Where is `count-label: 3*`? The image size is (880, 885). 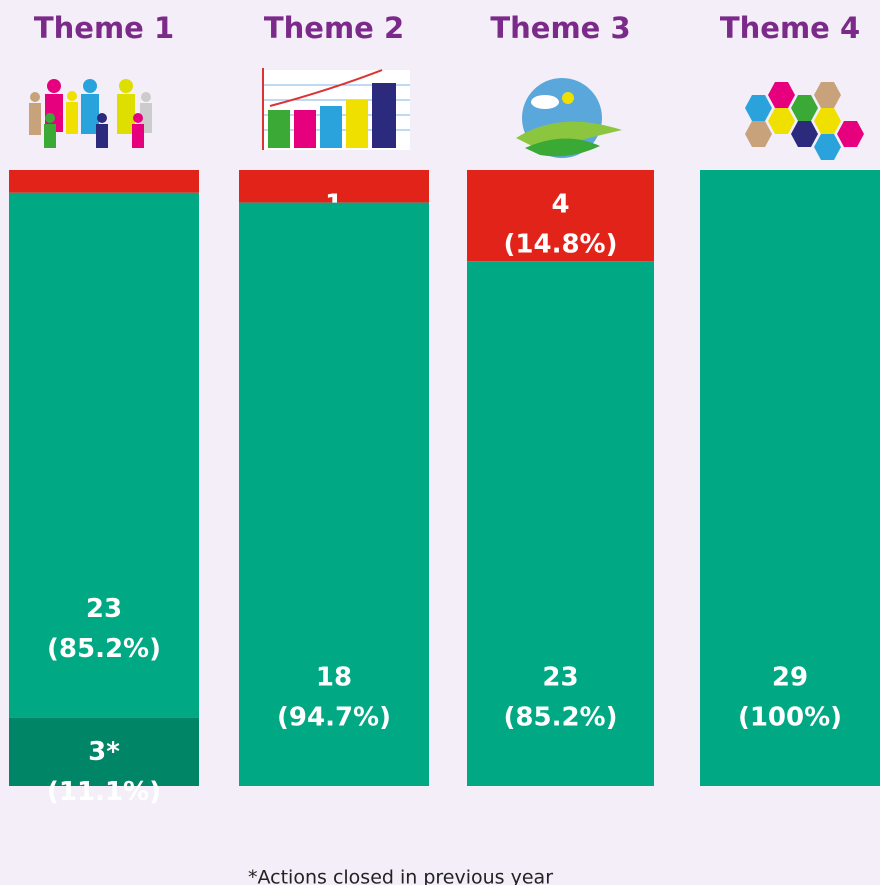 count-label: 3* is located at coordinates (104, 752).